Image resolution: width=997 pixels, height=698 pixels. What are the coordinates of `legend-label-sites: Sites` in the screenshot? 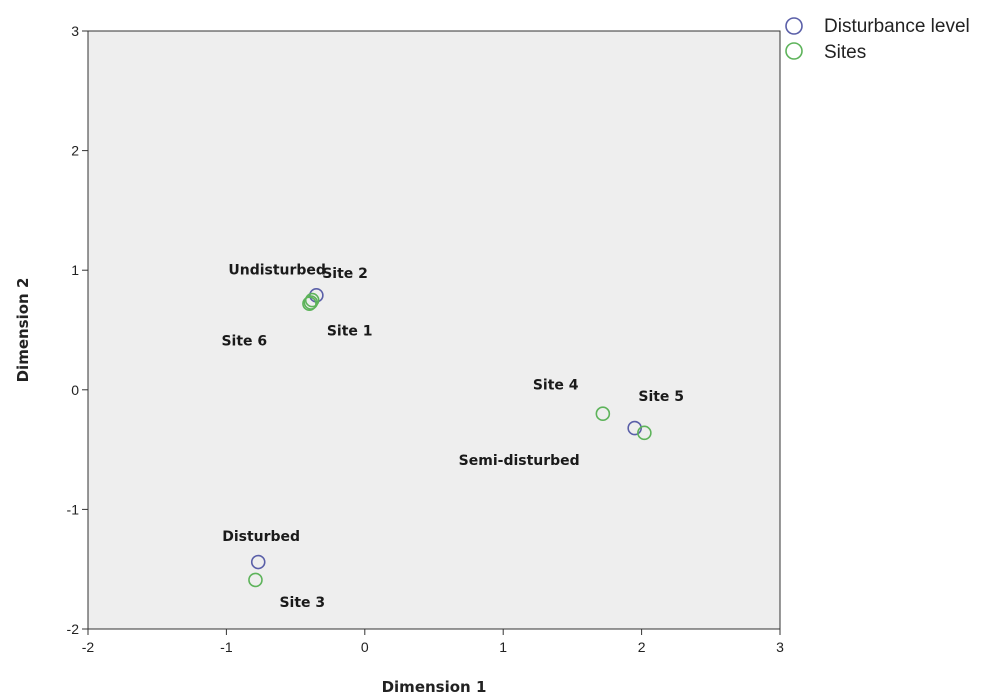 It's located at (845, 52).